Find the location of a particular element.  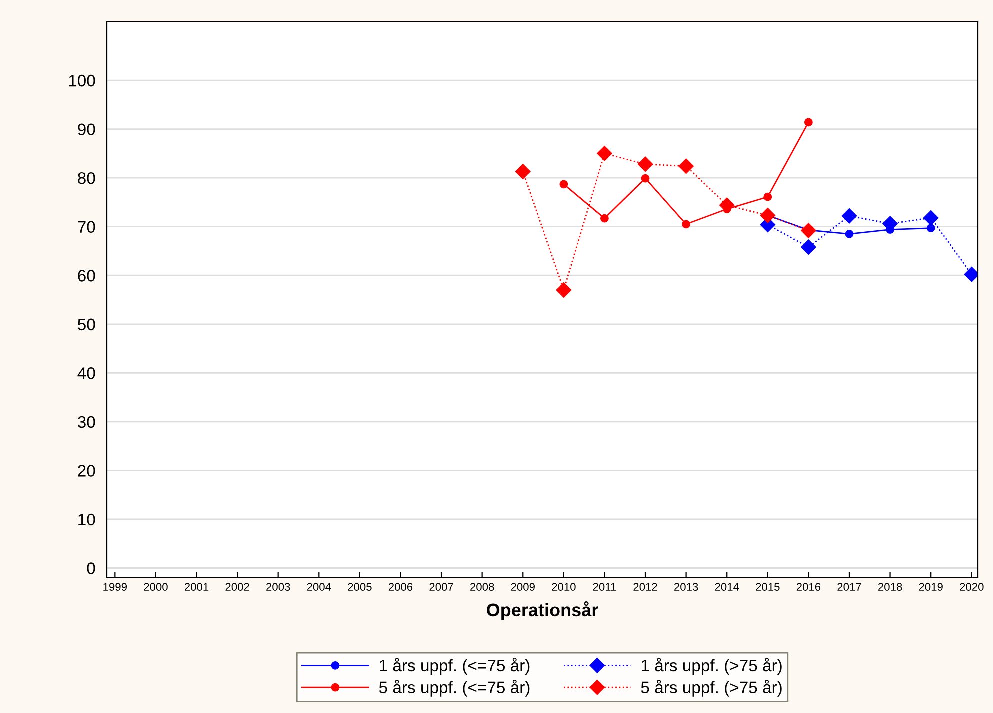

y-tick-label: 40 is located at coordinates (87, 374).